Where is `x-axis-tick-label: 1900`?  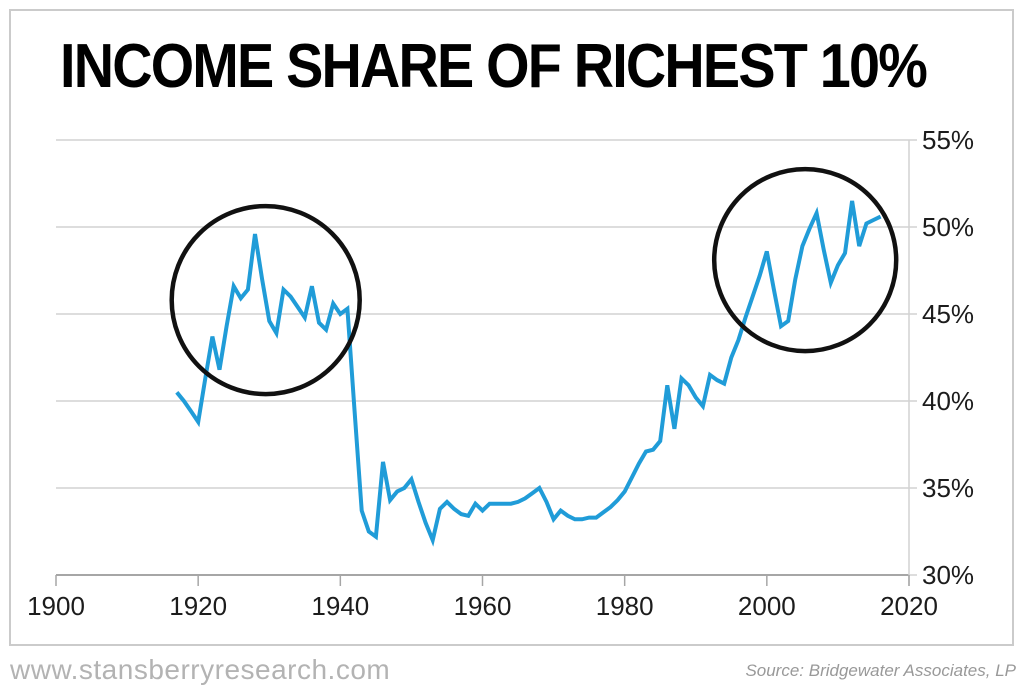
x-axis-tick-label: 1900 is located at coordinates (56, 606).